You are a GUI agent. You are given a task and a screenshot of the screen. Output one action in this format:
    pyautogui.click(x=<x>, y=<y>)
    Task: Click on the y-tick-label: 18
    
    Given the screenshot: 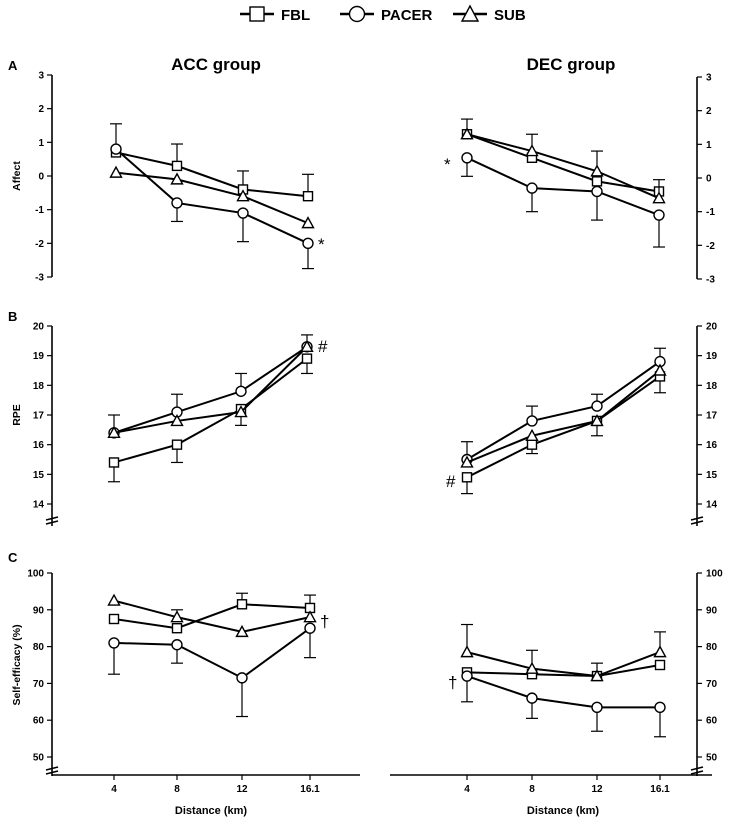 What is the action you would take?
    pyautogui.click(x=712, y=386)
    